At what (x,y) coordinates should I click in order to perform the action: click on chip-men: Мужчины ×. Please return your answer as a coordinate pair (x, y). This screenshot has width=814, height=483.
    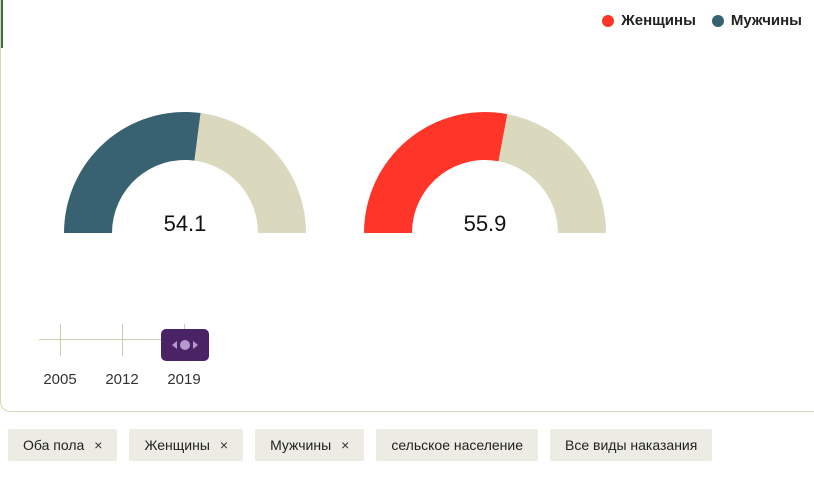
    Looking at the image, I should click on (310, 445).